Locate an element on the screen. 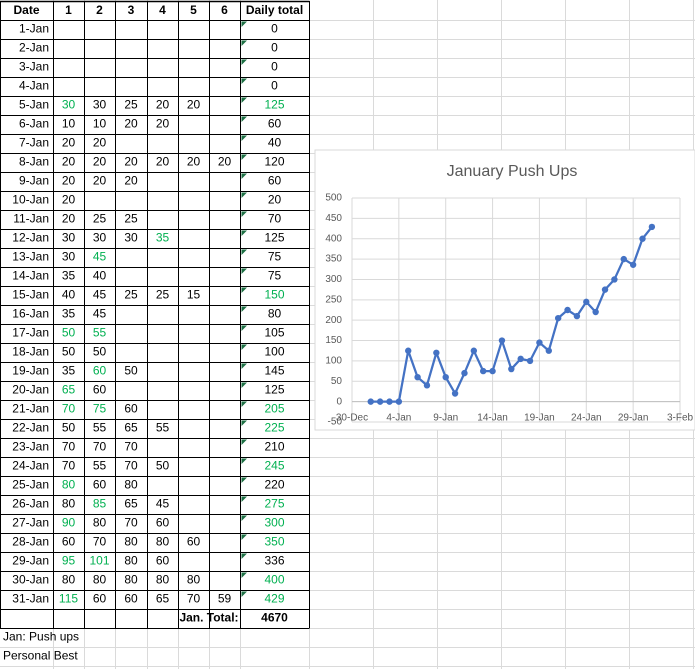  value-cell: 50 is located at coordinates (100, 352).